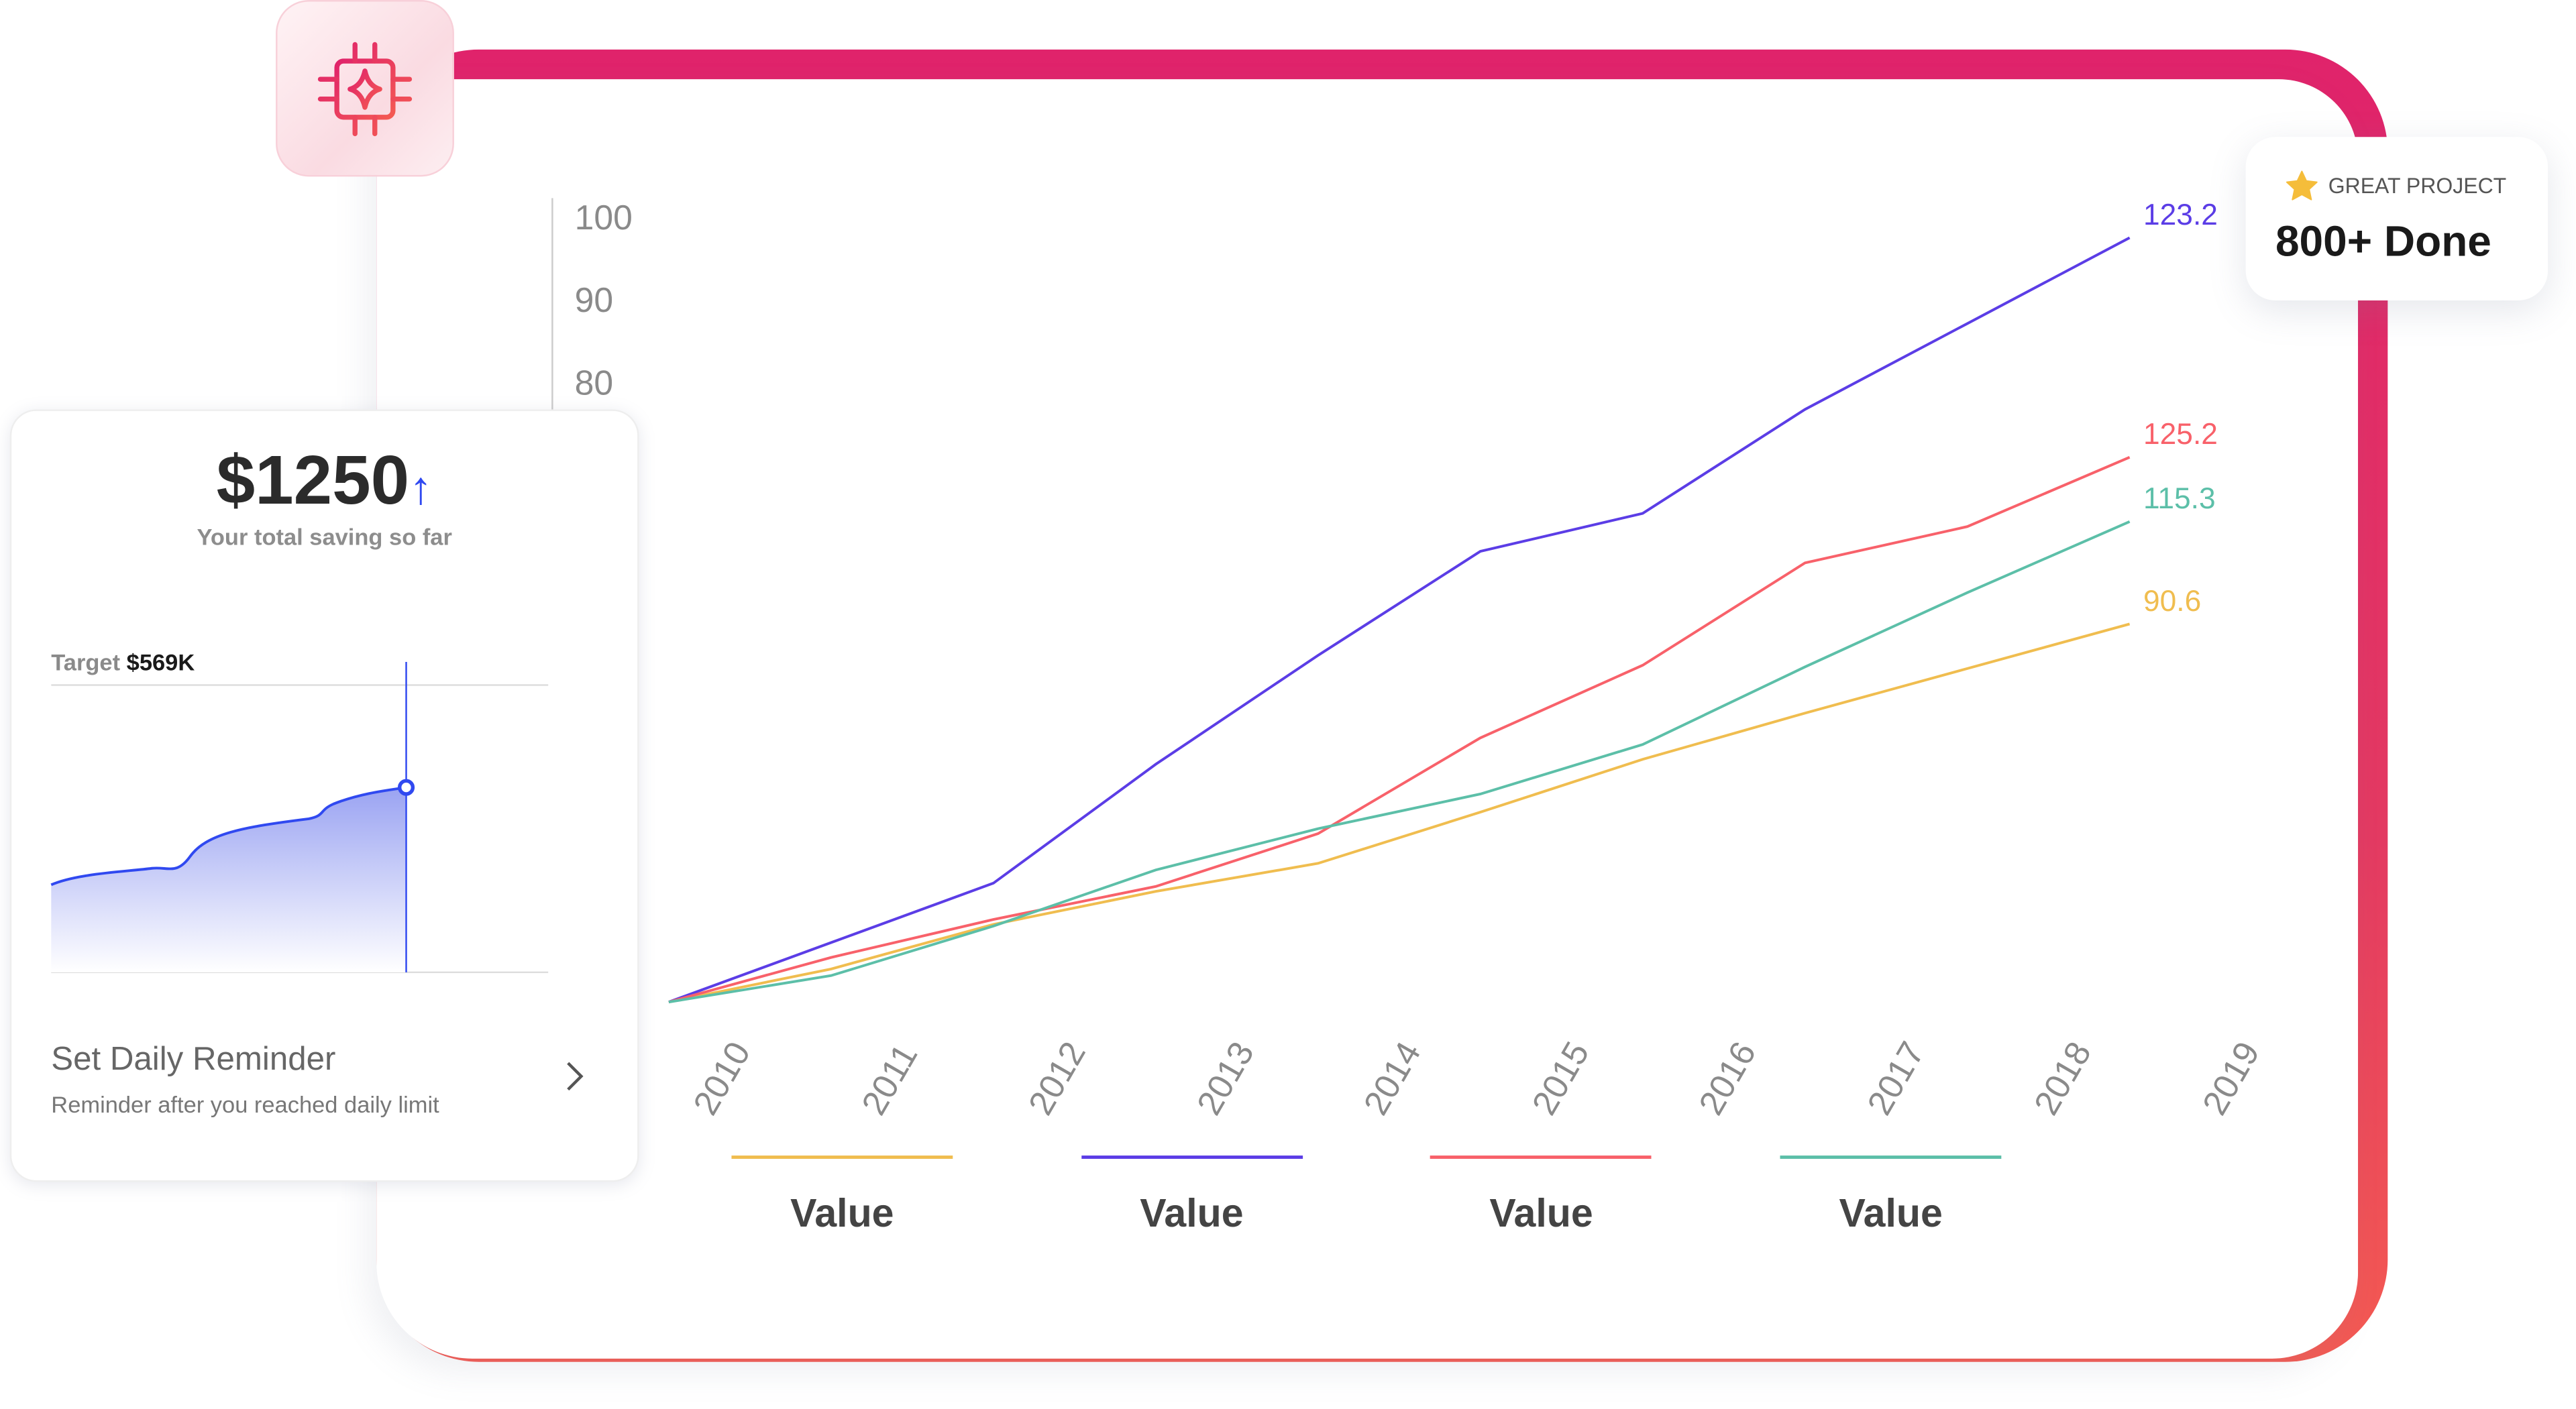 This screenshot has height=1409, width=2576. What do you see at coordinates (594, 383) in the screenshot?
I see `y-tick-label: 80` at bounding box center [594, 383].